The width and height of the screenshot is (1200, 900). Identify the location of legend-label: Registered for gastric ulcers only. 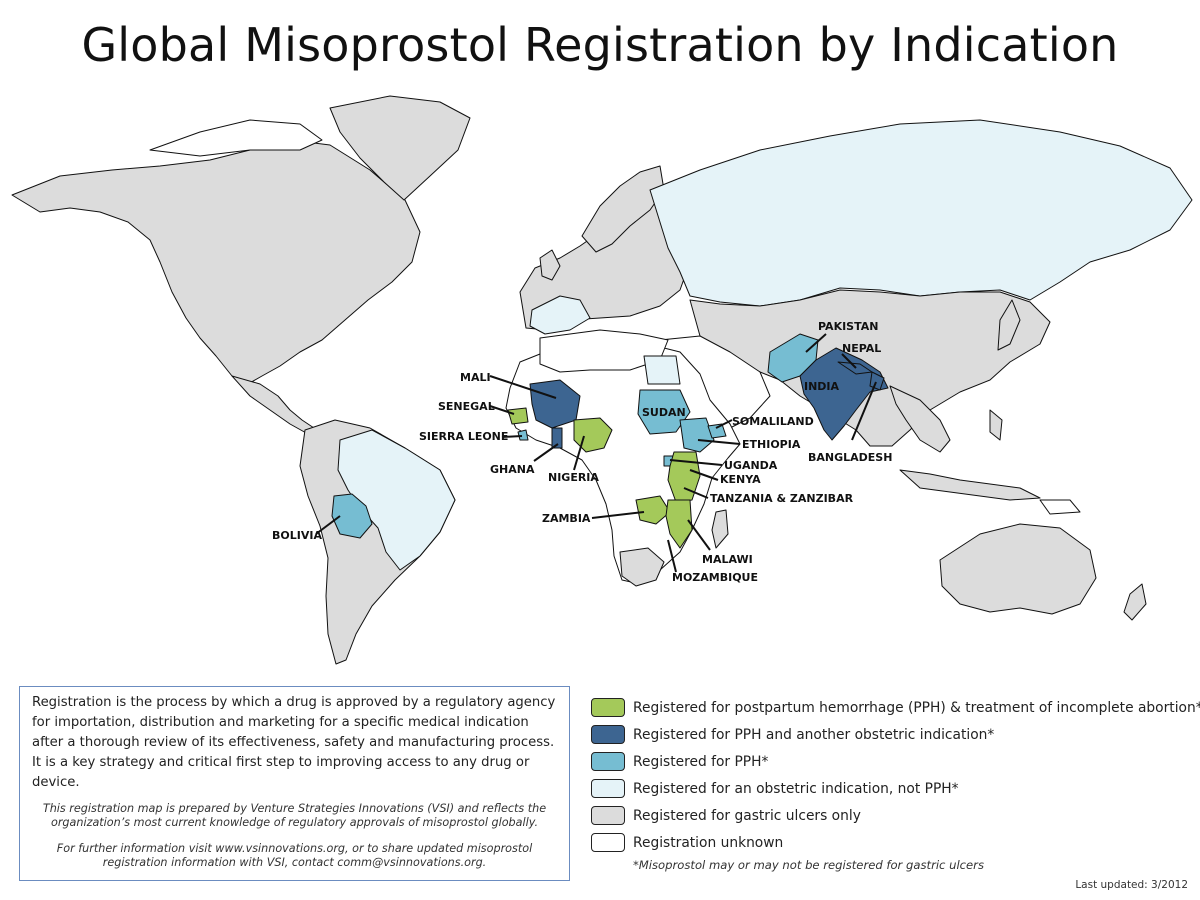
(747, 815).